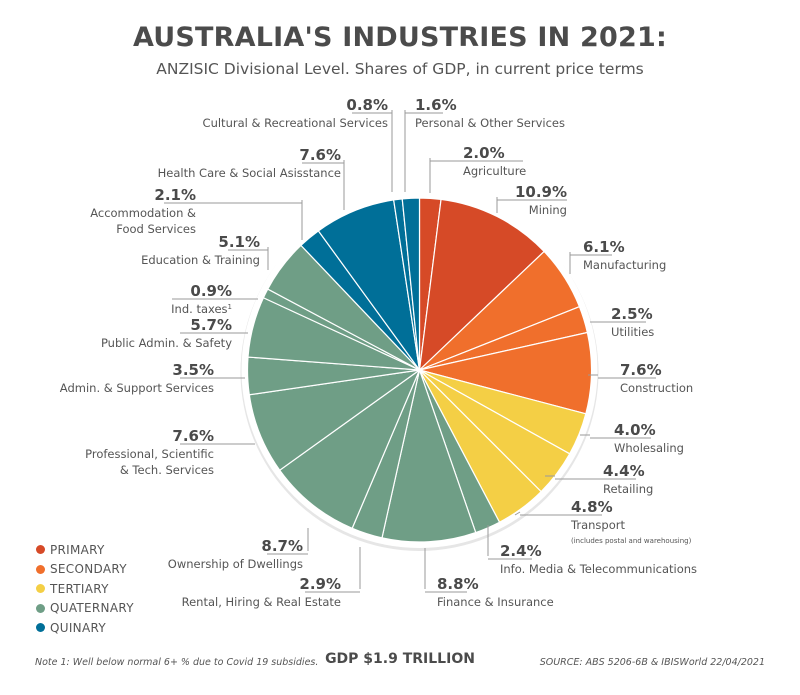 Image resolution: width=800 pixels, height=695 pixels. I want to click on label-construction: 7.6% Construction, so click(640, 378).